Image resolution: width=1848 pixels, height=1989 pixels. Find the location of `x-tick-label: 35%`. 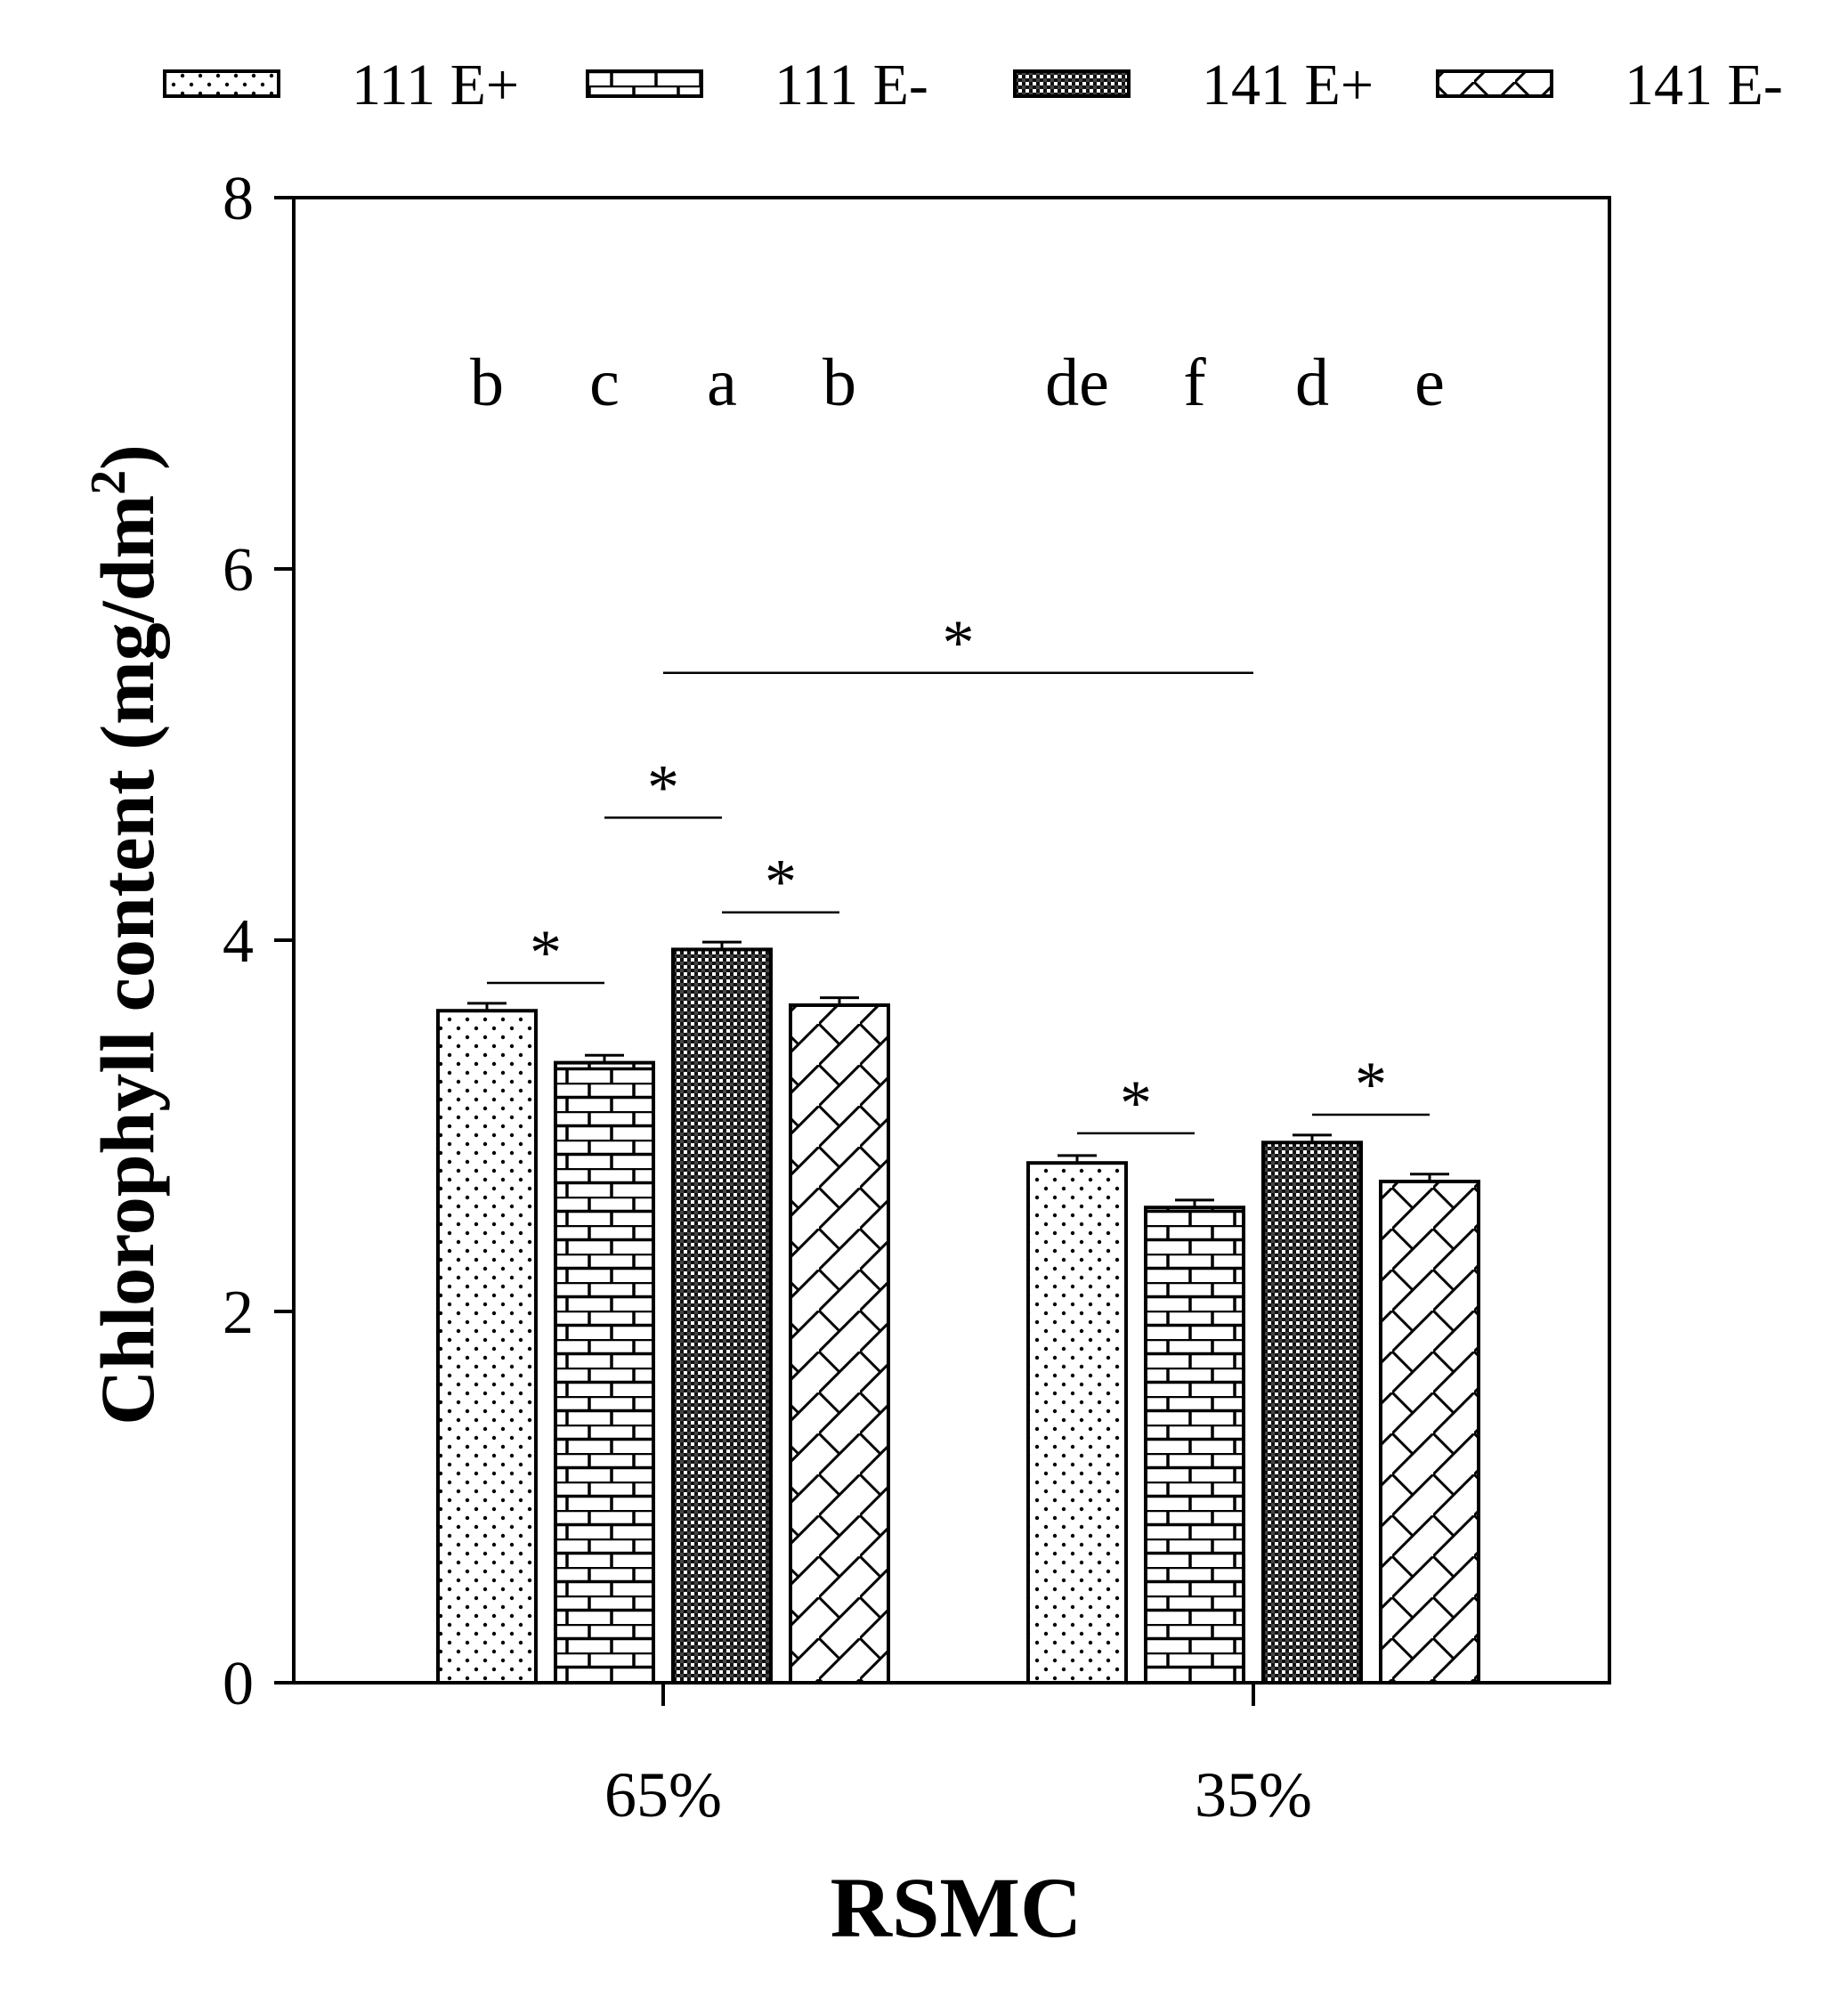

x-tick-label: 35% is located at coordinates (1253, 1795).